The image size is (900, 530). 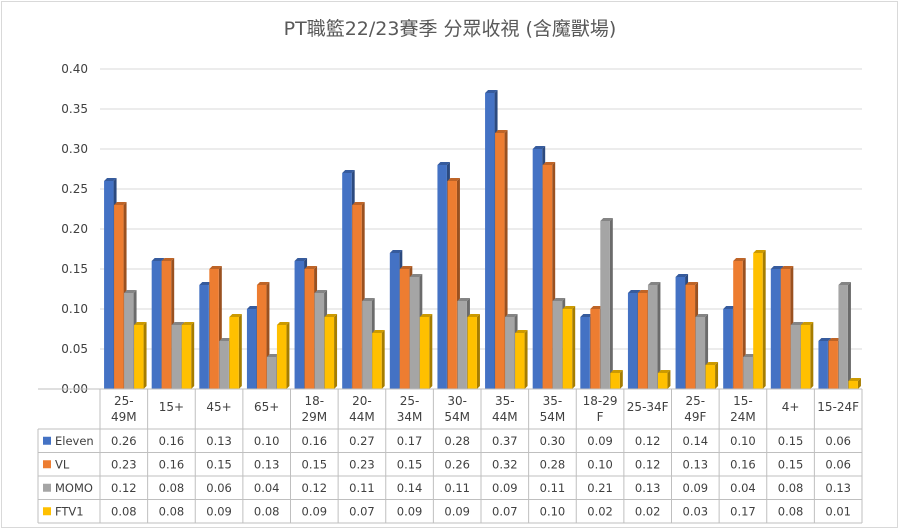 I want to click on data-label: 0.14, so click(x=696, y=441).